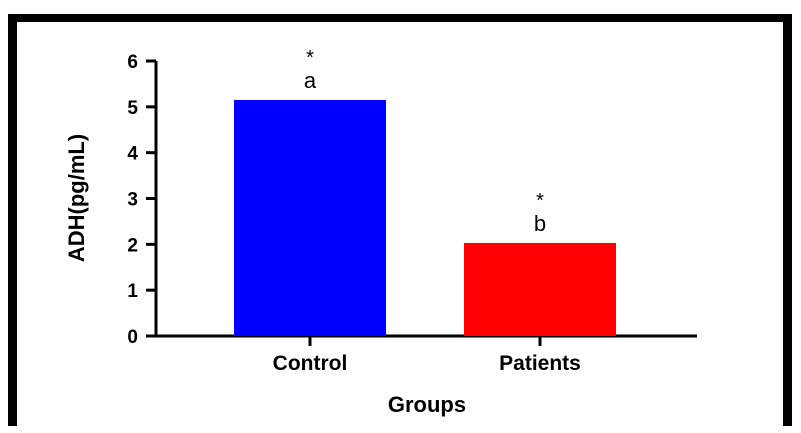  What do you see at coordinates (132, 245) in the screenshot?
I see `y-tick-label: 2` at bounding box center [132, 245].